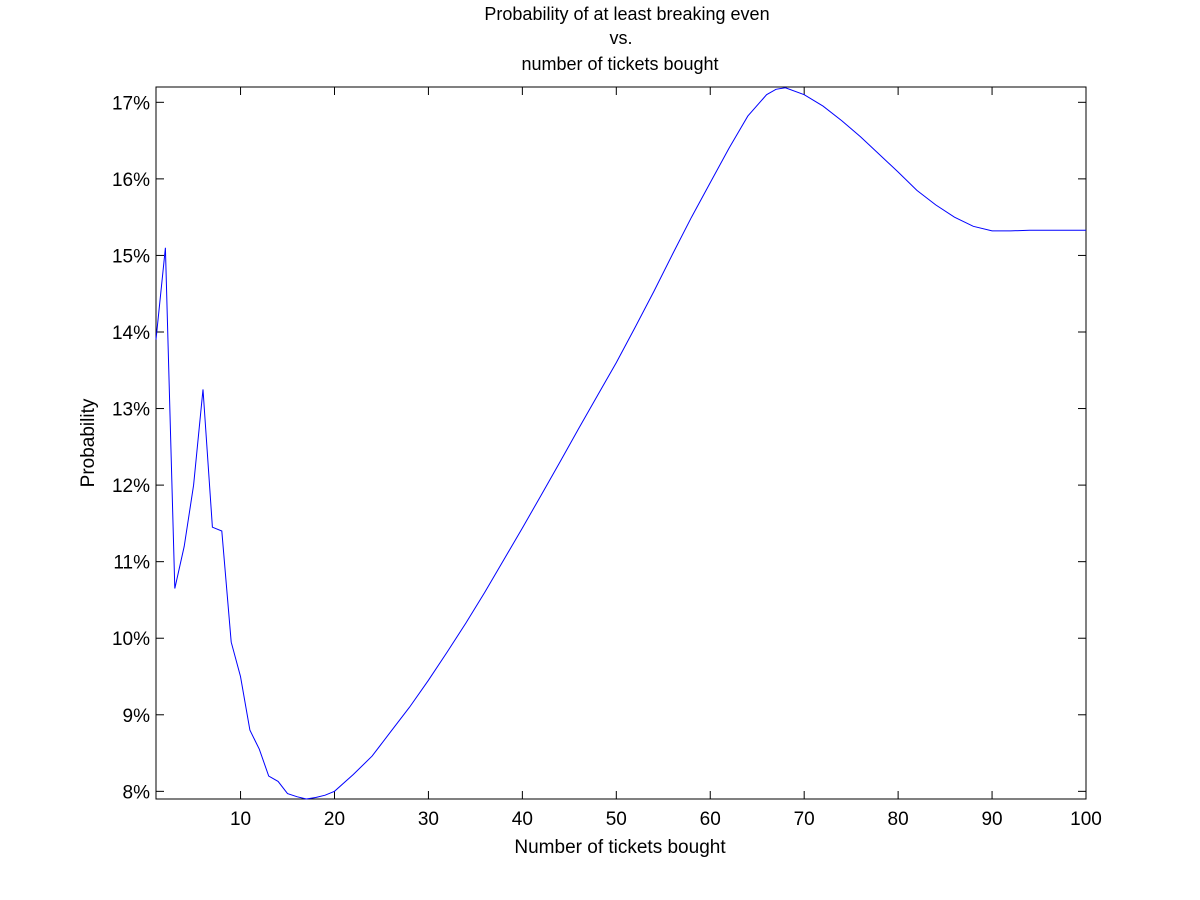 Image resolution: width=1200 pixels, height=900 pixels. Describe the element at coordinates (898, 819) in the screenshot. I see `x-tick-label: 80` at that location.